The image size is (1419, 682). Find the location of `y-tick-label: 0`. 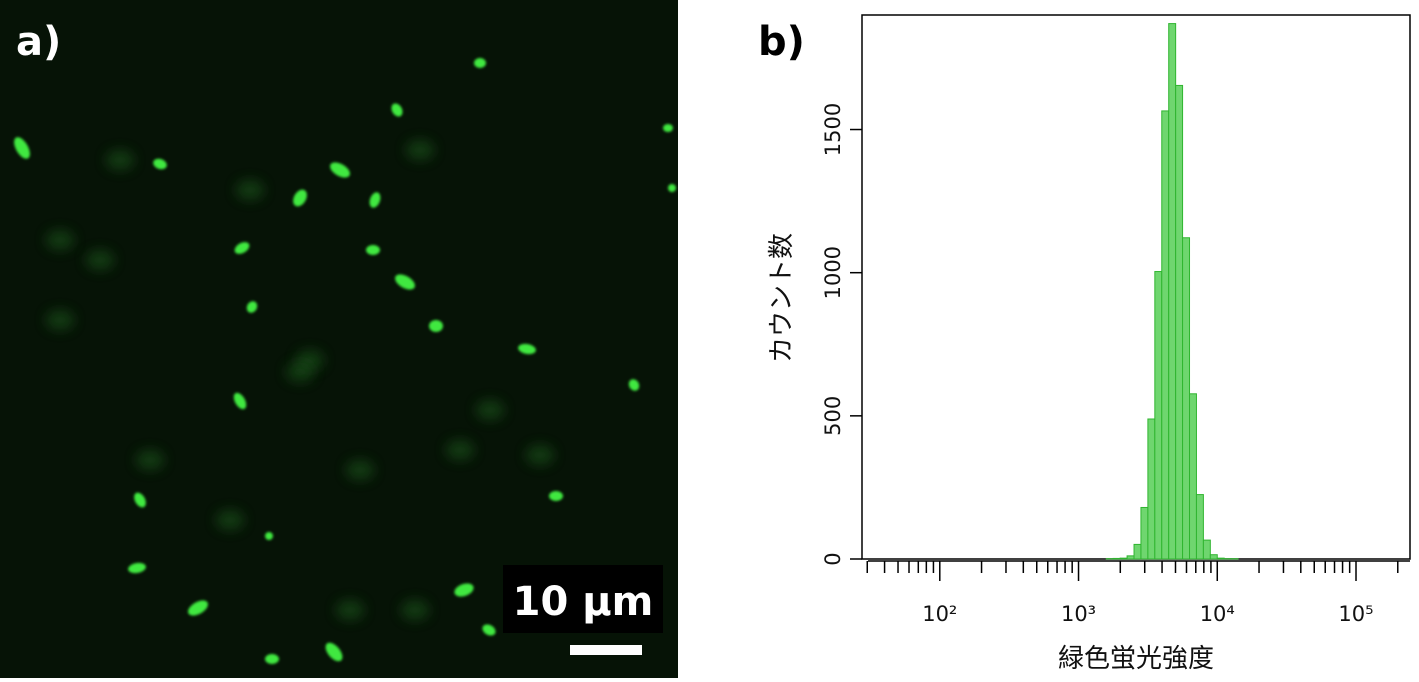

y-tick-label: 0 is located at coordinates (833, 558).